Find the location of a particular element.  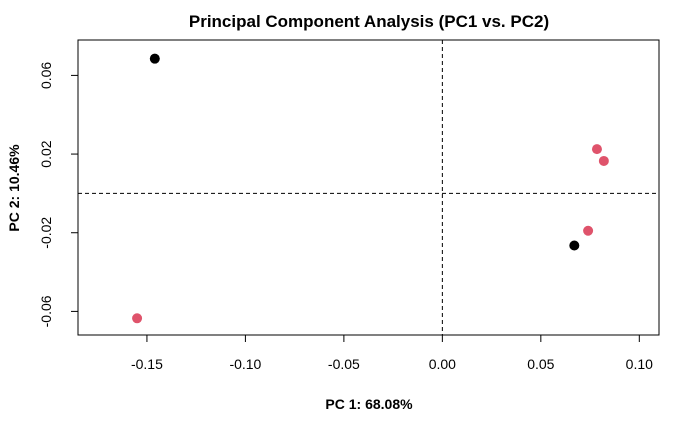

x-tick-label: 0.05 is located at coordinates (540, 364).